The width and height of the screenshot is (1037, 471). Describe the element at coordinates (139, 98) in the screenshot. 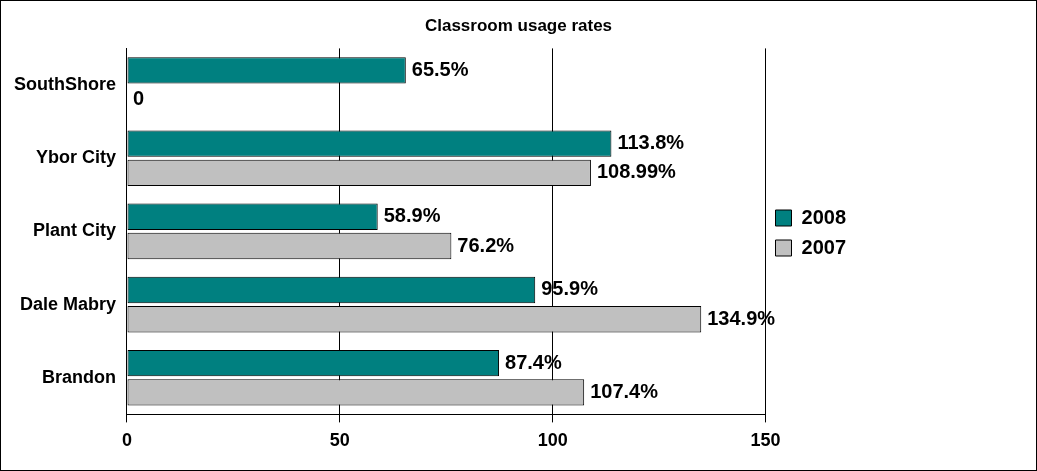

I see `data-label: 0` at that location.